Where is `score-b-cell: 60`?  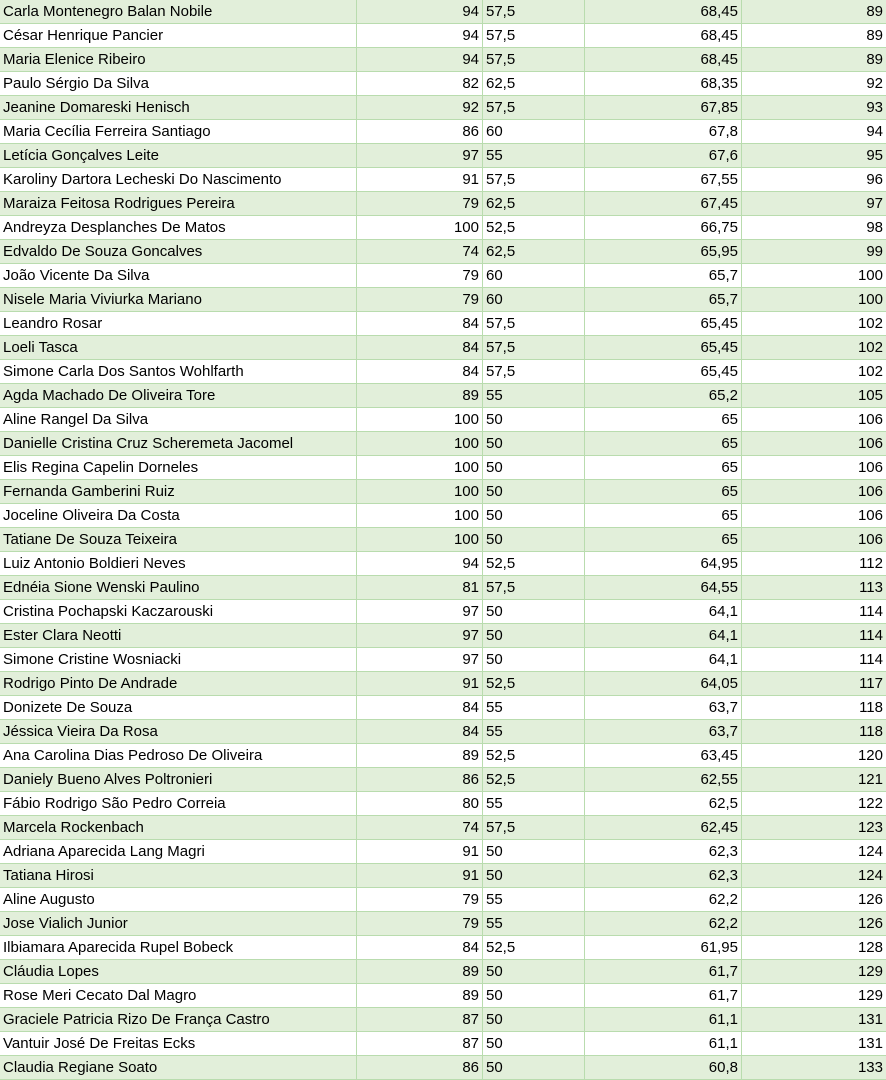
score-b-cell: 60 is located at coordinates (534, 275).